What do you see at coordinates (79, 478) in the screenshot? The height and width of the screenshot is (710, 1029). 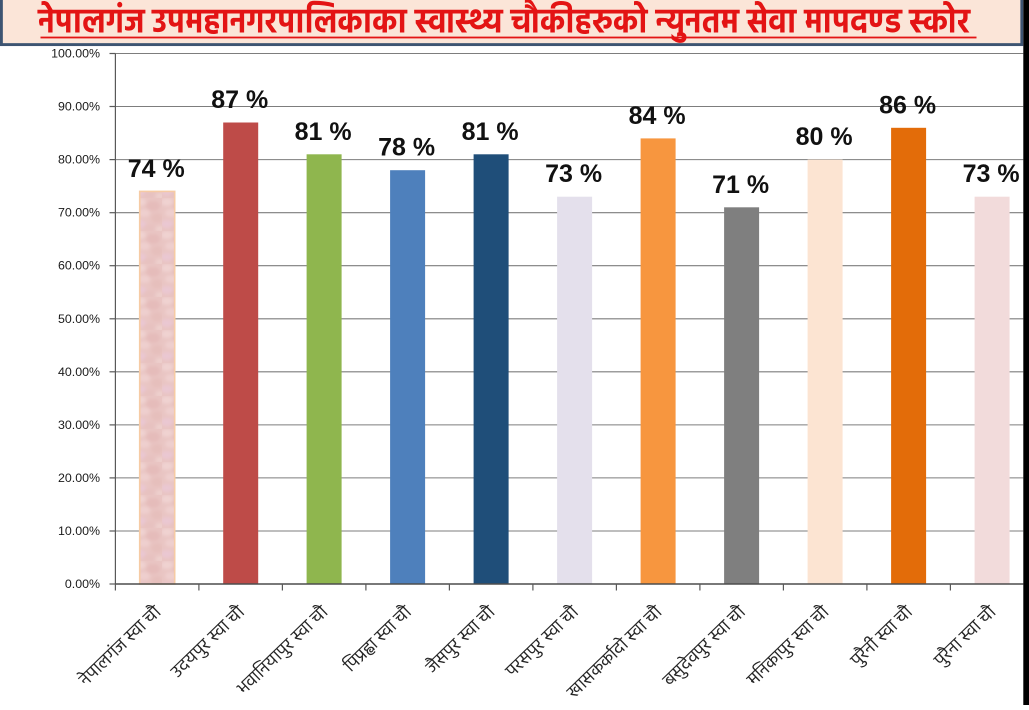 I see `svg-text: 20.00%` at bounding box center [79, 478].